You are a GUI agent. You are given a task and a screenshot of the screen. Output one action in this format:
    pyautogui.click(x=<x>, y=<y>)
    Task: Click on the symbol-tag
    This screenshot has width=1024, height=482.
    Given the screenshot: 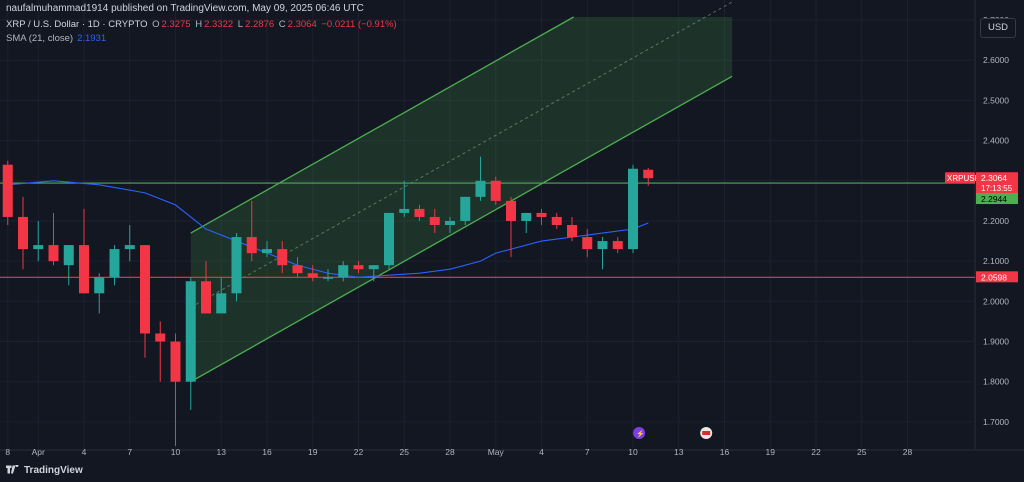 What is the action you would take?
    pyautogui.click(x=960, y=178)
    